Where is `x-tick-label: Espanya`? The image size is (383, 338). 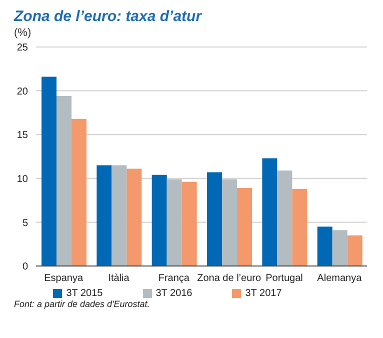
x-tick-label: Espanya is located at coordinates (64, 278).